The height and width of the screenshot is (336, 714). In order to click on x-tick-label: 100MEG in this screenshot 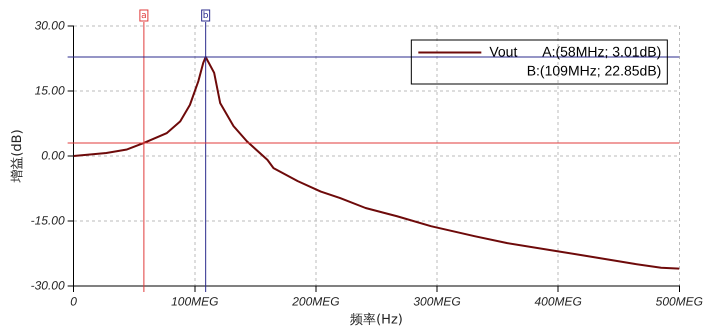, I will do `click(194, 301)`.